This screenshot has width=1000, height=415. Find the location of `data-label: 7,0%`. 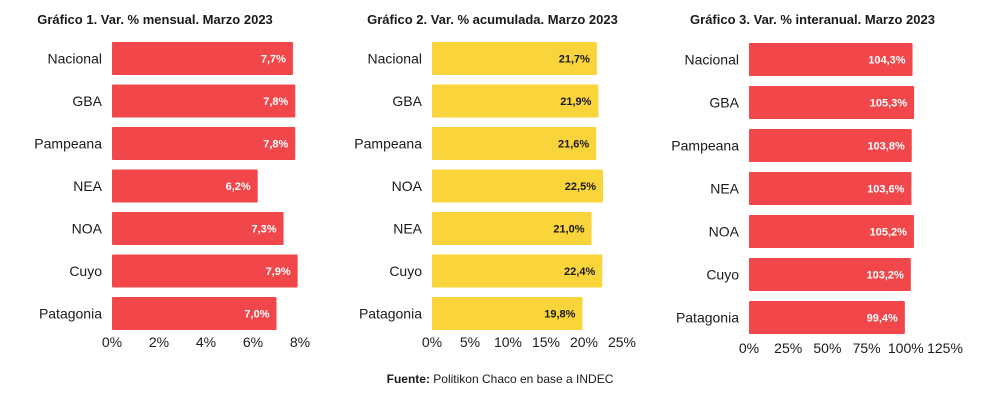

data-label: 7,0% is located at coordinates (256, 315).